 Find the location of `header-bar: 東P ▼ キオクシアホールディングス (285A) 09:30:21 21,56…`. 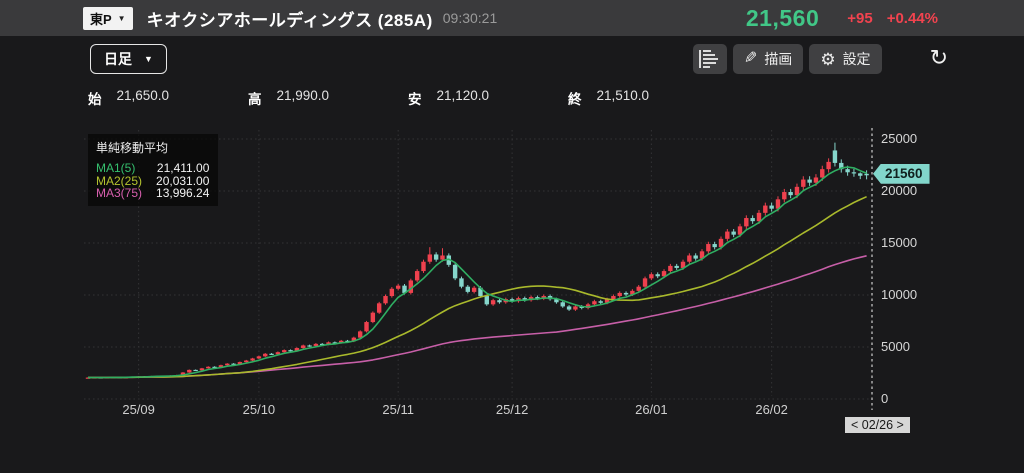

header-bar: 東P ▼ キオクシアホールディングス (285A) 09:30:21 21,56… is located at coordinates (512, 18).